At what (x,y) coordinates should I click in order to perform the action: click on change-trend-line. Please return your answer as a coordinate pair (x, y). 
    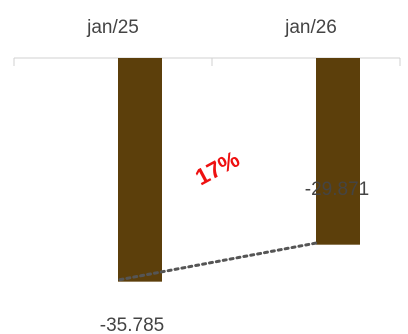
    Looking at the image, I should click on (219, 261).